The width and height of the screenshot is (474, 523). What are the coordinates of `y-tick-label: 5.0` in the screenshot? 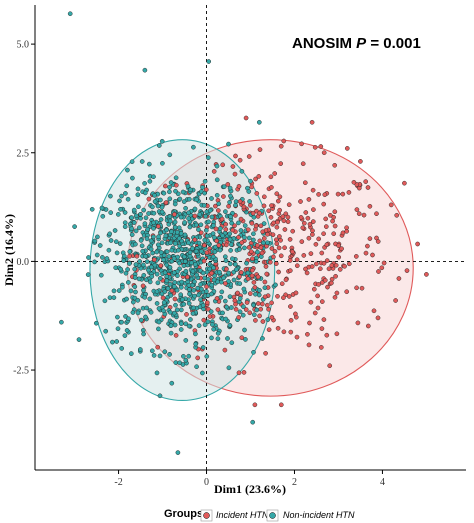 It's located at (23, 45).